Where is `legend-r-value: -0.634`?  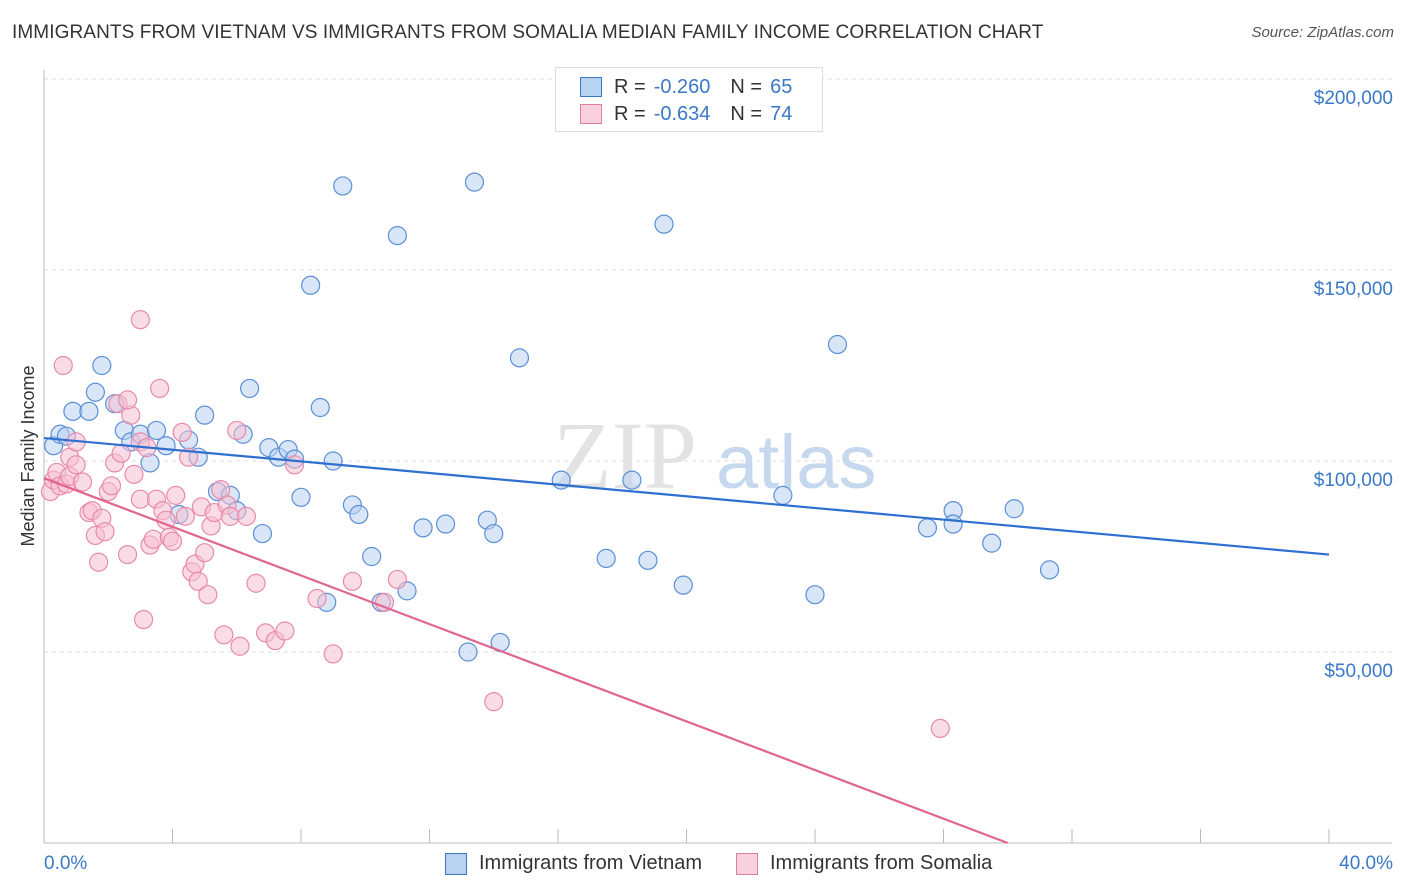 legend-r-value: -0.634 is located at coordinates (682, 113).